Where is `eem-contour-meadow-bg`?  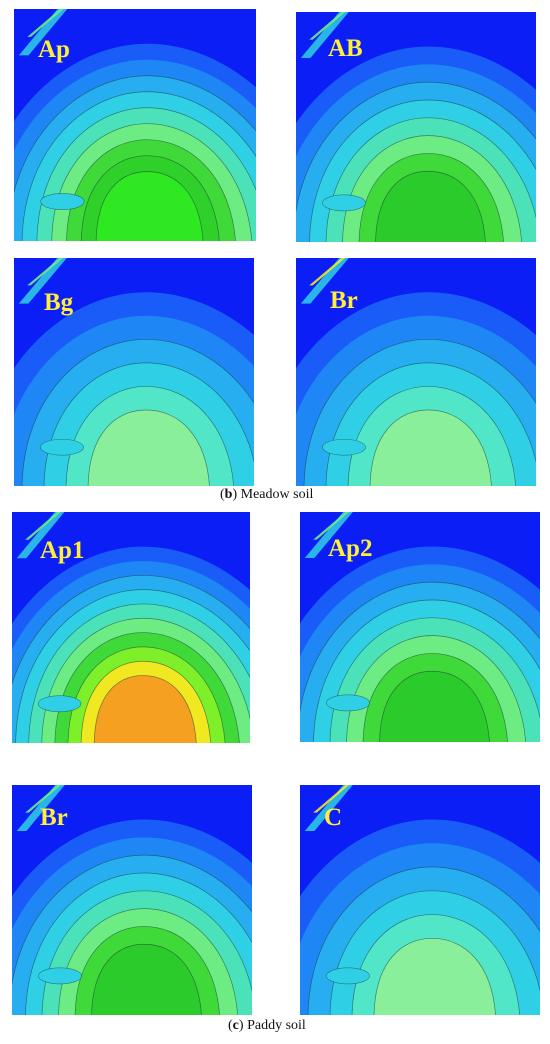 eem-contour-meadow-bg is located at coordinates (134, 372).